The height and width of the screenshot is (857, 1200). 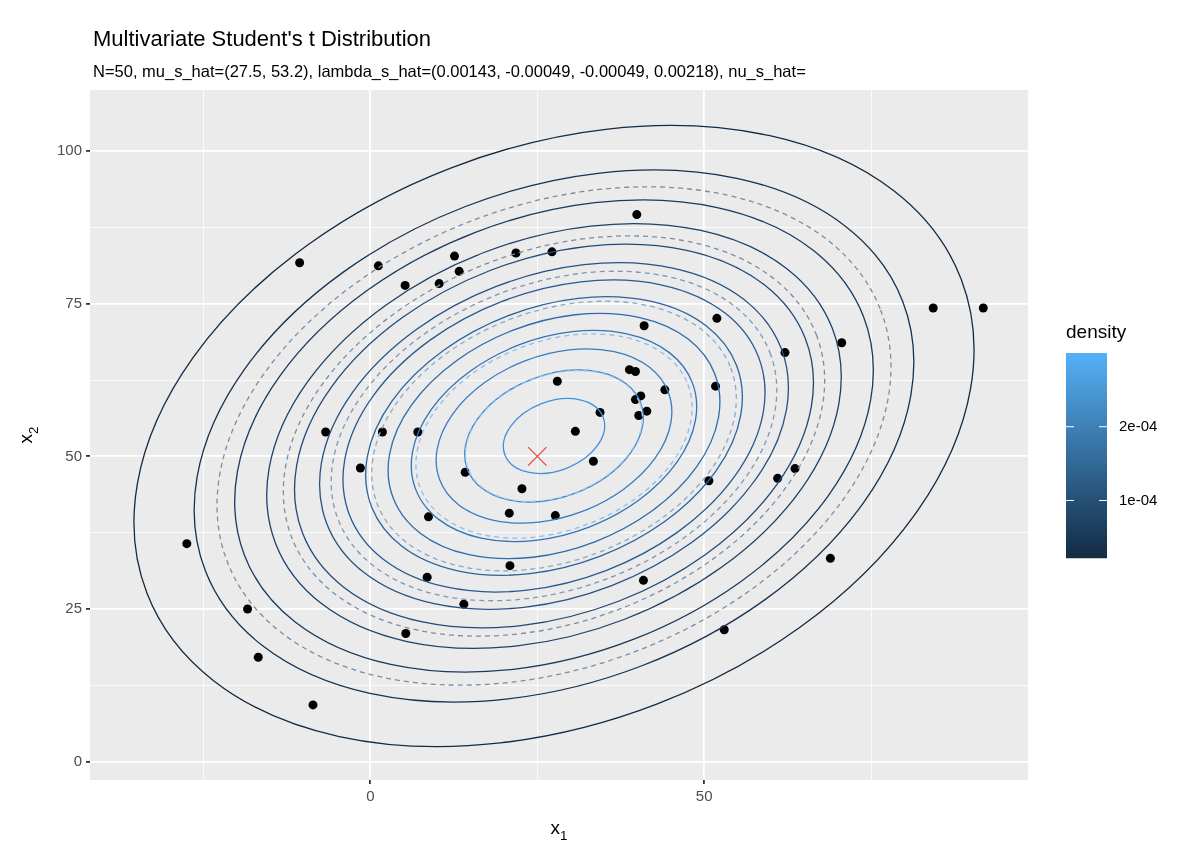 I want to click on y-tick-label: 25, so click(x=73, y=608).